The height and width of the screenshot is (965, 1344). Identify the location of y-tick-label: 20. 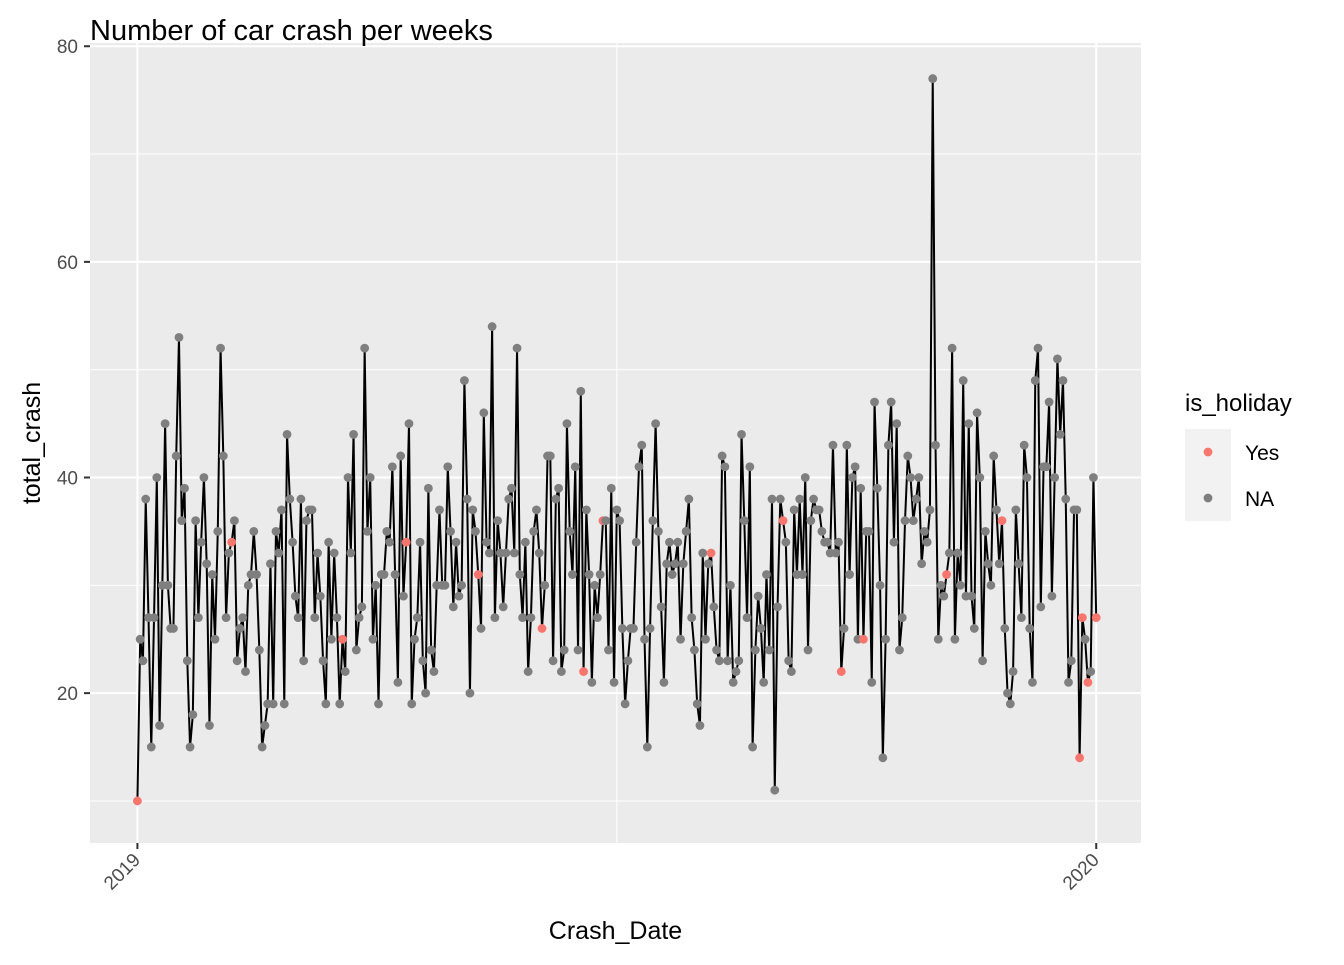
(67, 694).